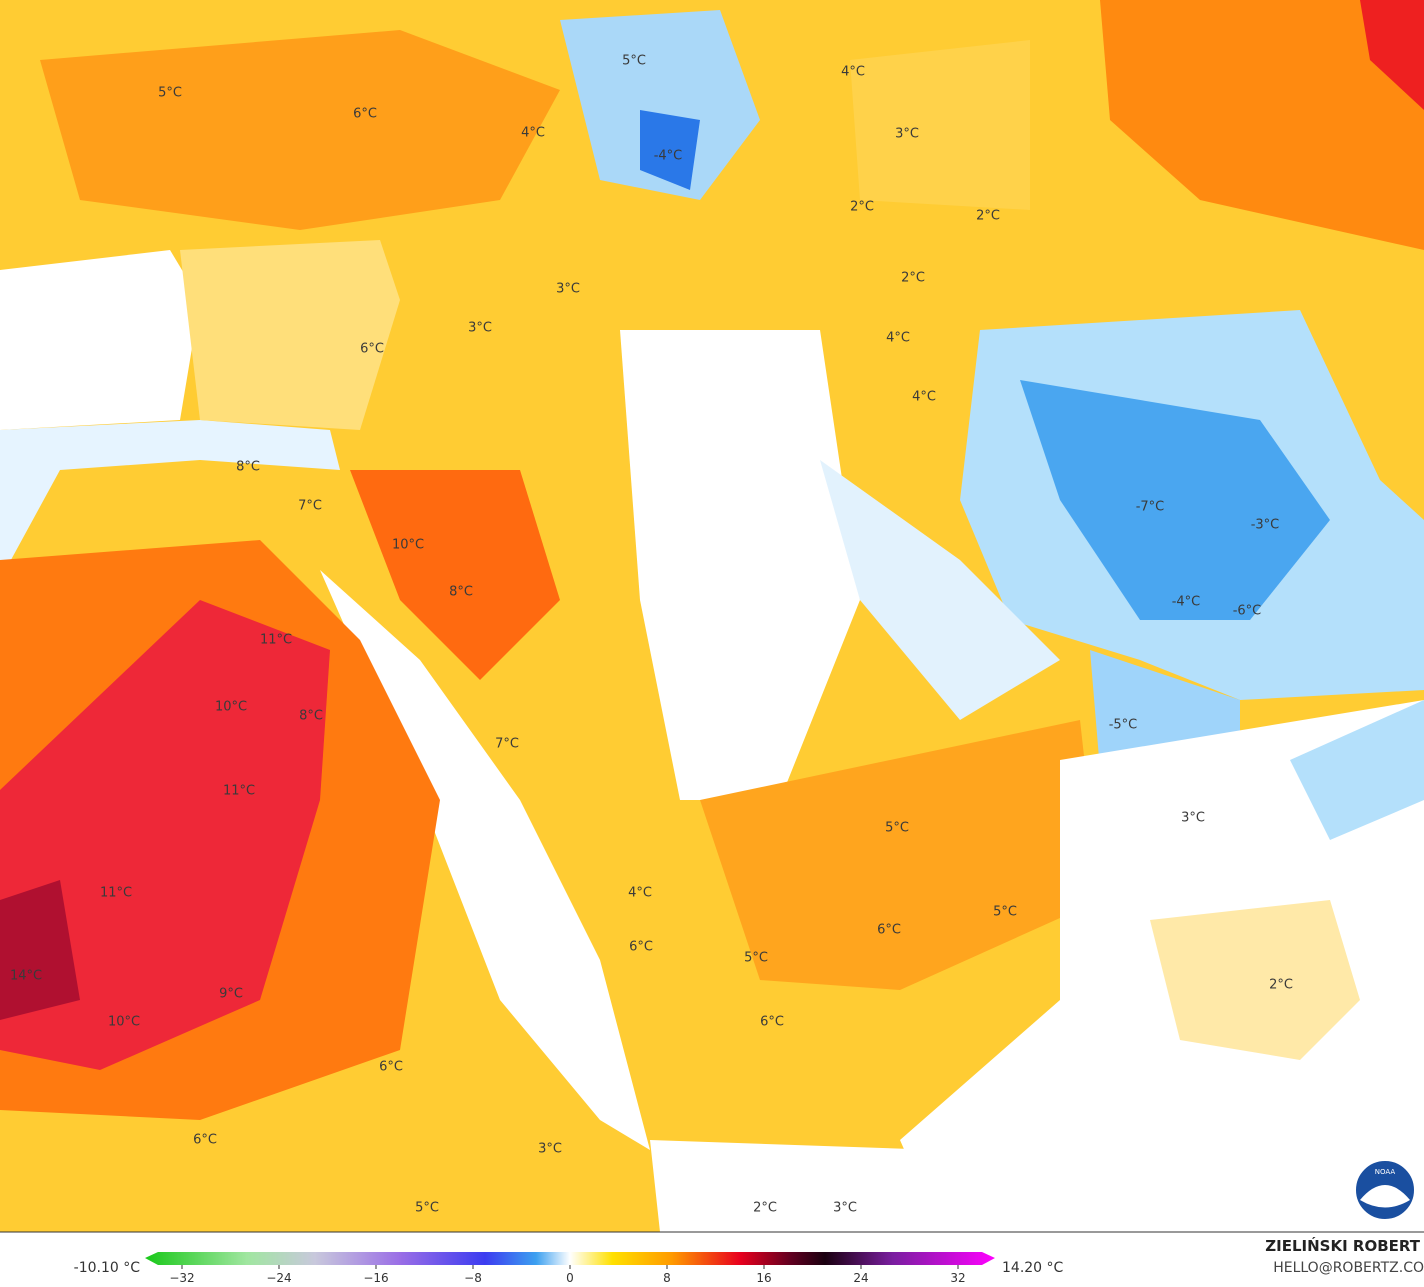 This screenshot has width=1424, height=1287. I want to click on colorbar-tick-label: 8, so click(667, 1278).